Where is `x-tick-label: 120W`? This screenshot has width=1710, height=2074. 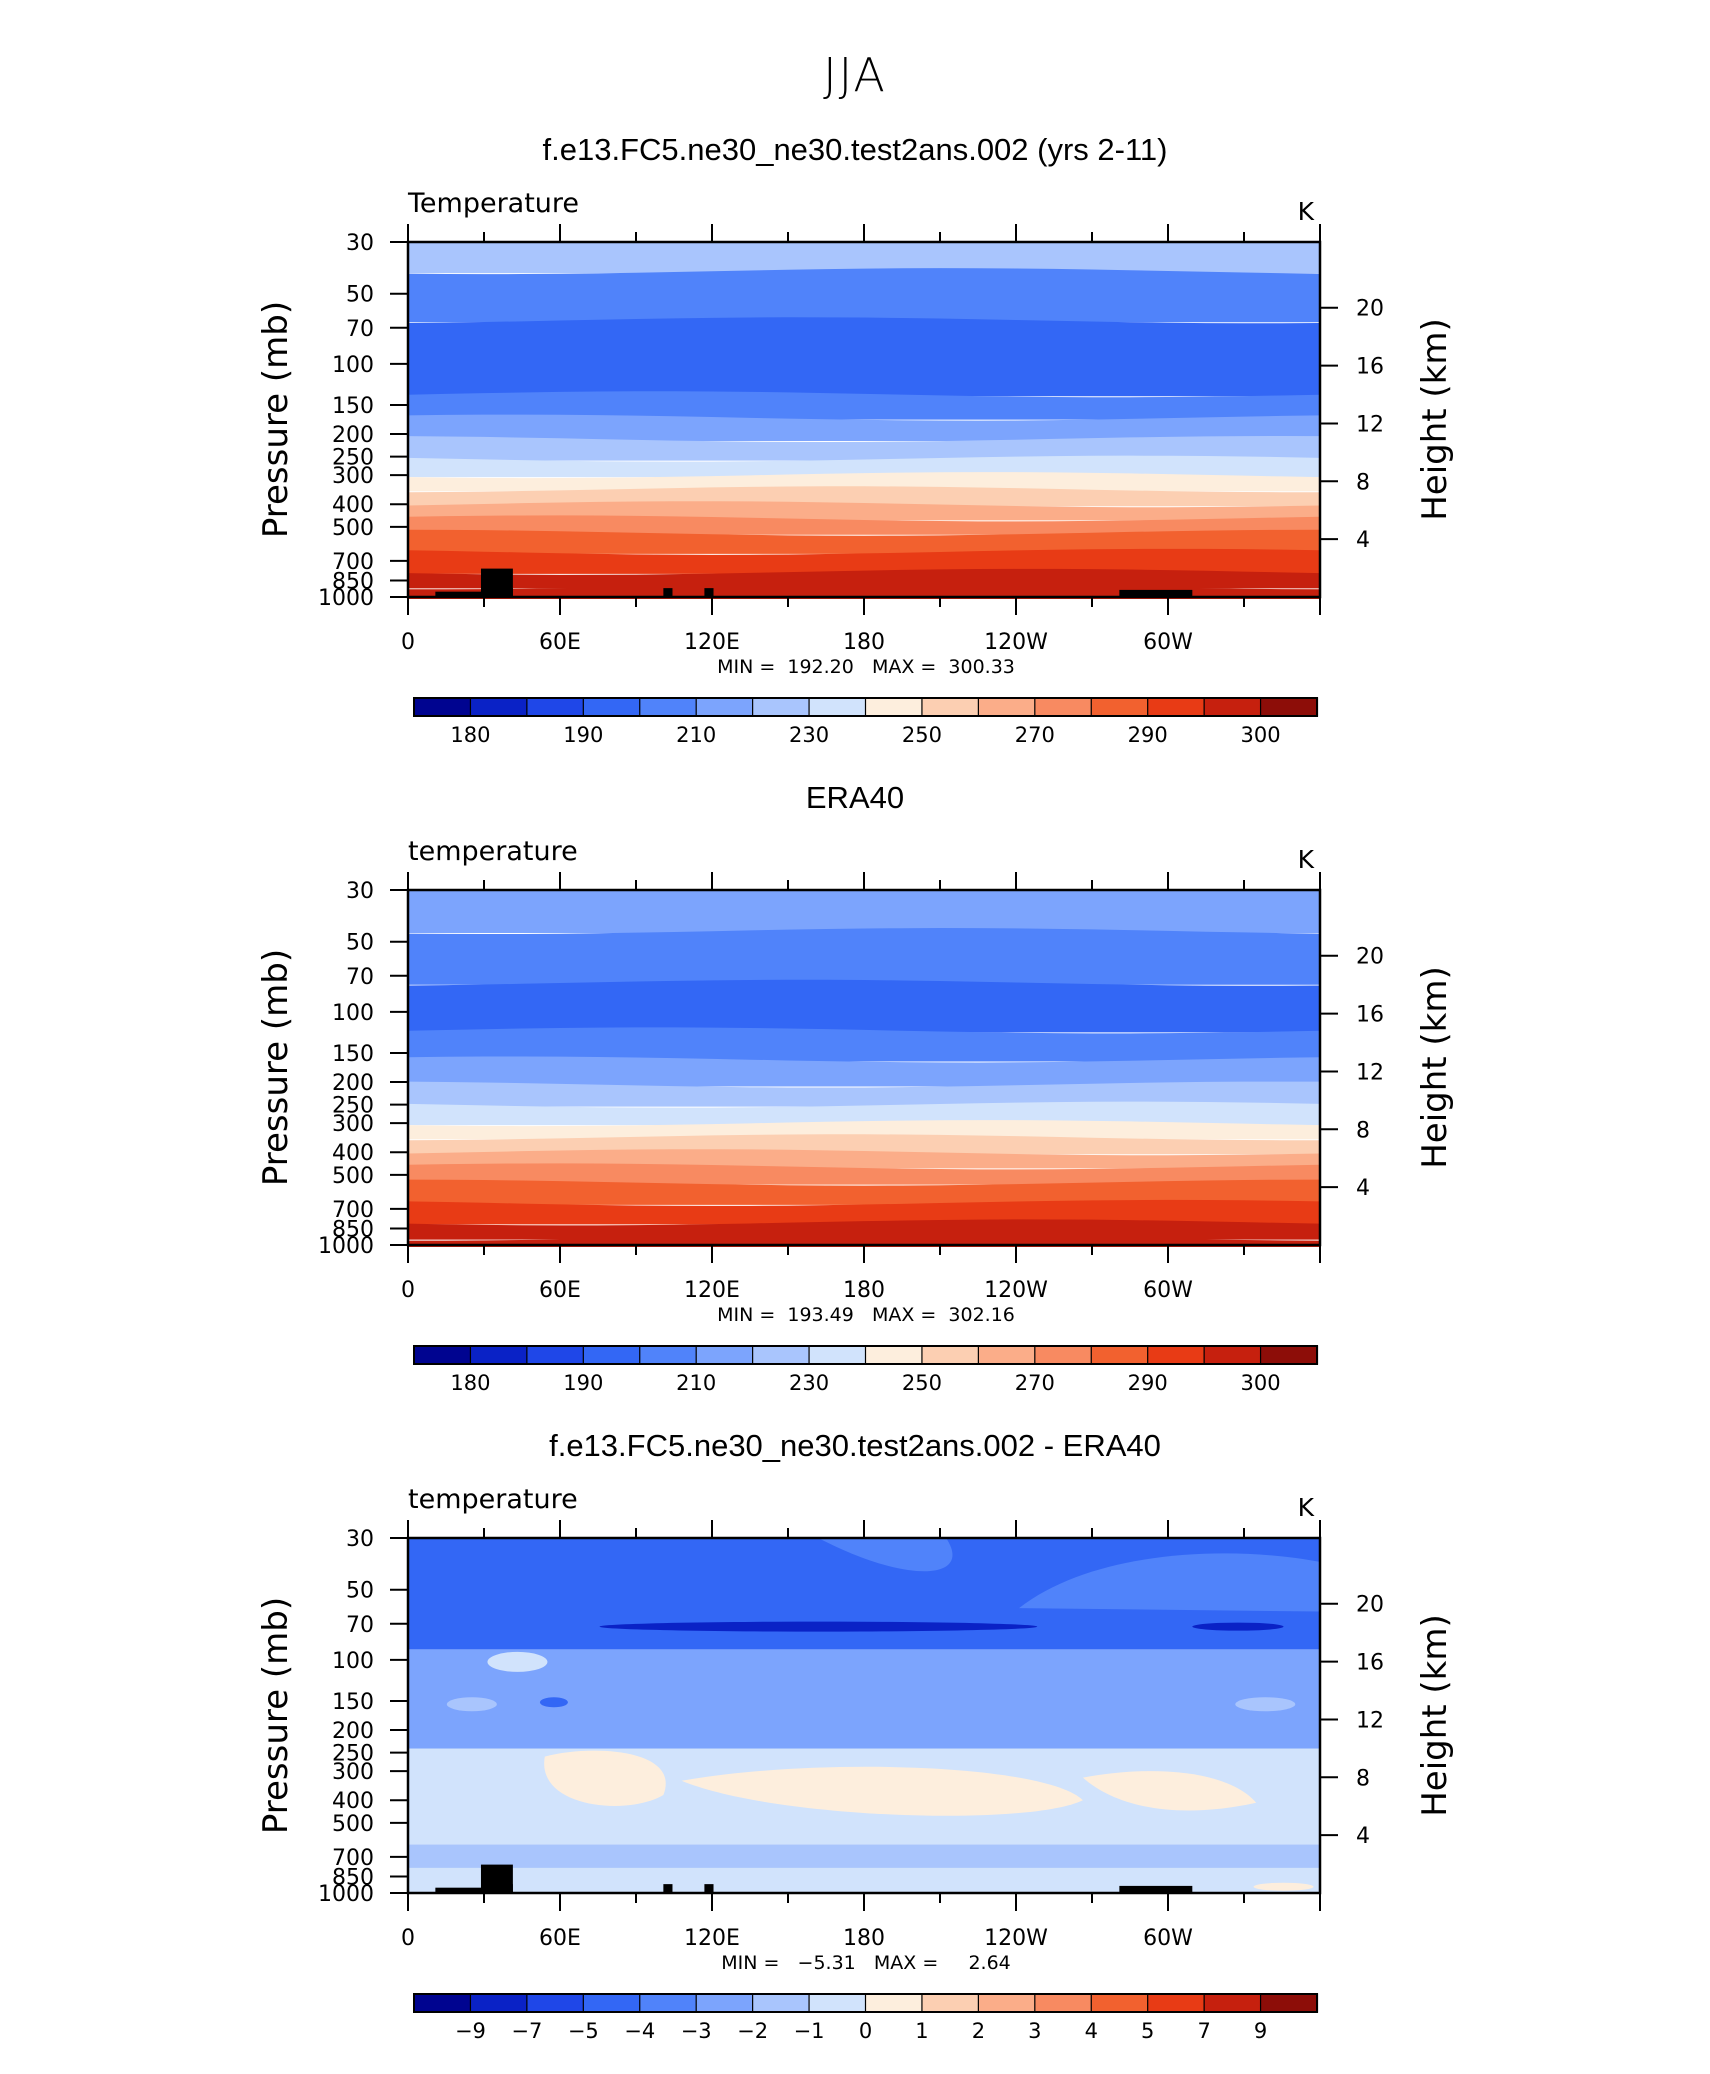 x-tick-label: 120W is located at coordinates (1016, 642).